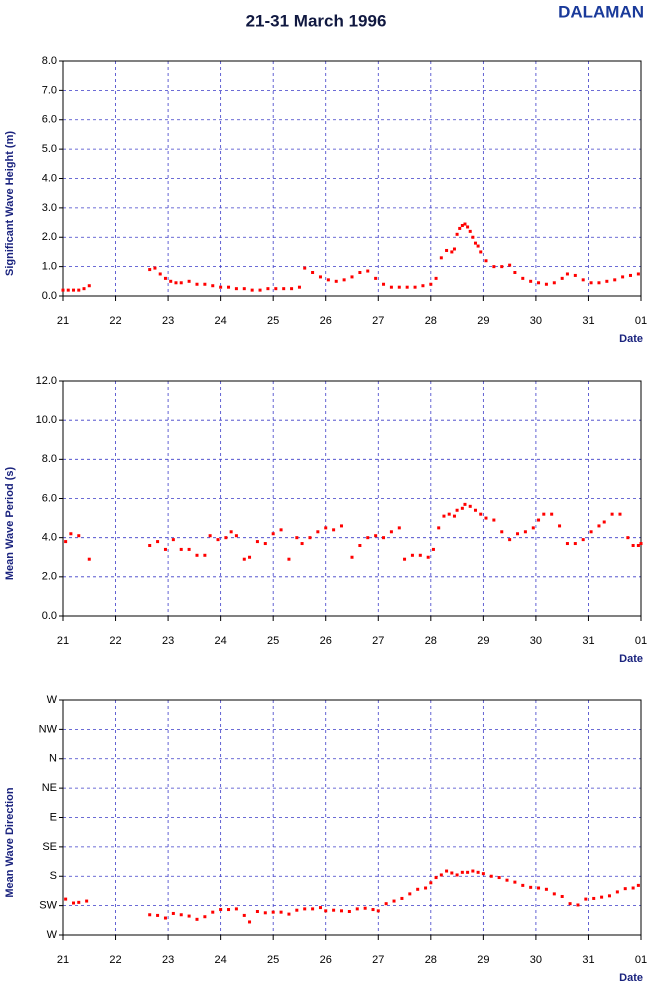 The image size is (650, 986). What do you see at coordinates (49, 296) in the screenshot?
I see `y-tick-label: 0.0` at bounding box center [49, 296].